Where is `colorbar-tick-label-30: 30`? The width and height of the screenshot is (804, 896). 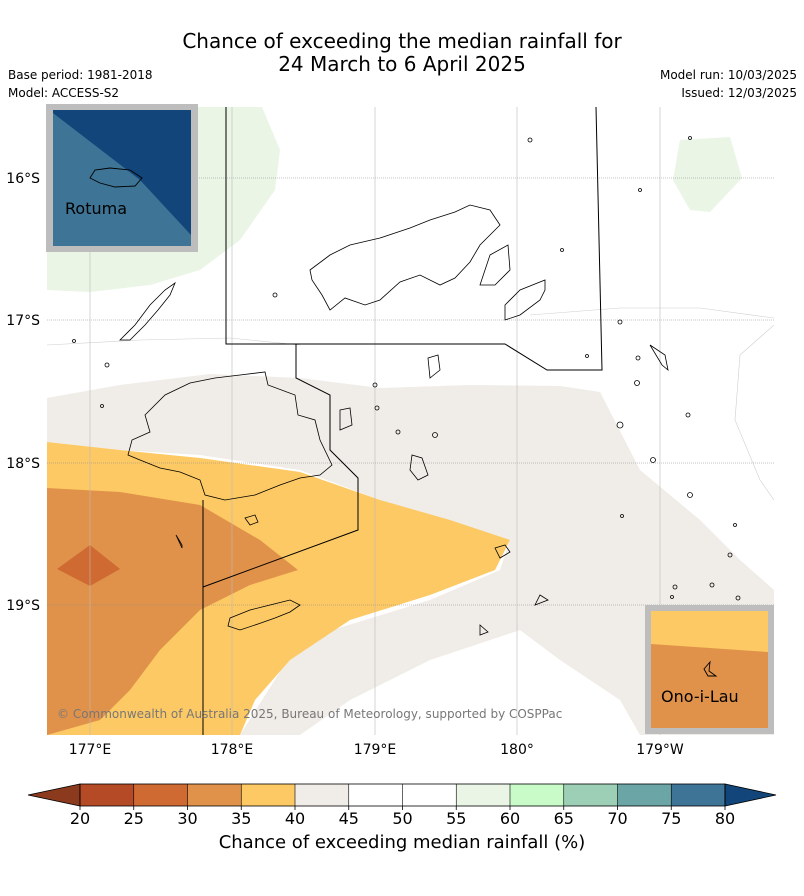 colorbar-tick-label-30: 30 is located at coordinates (187, 818).